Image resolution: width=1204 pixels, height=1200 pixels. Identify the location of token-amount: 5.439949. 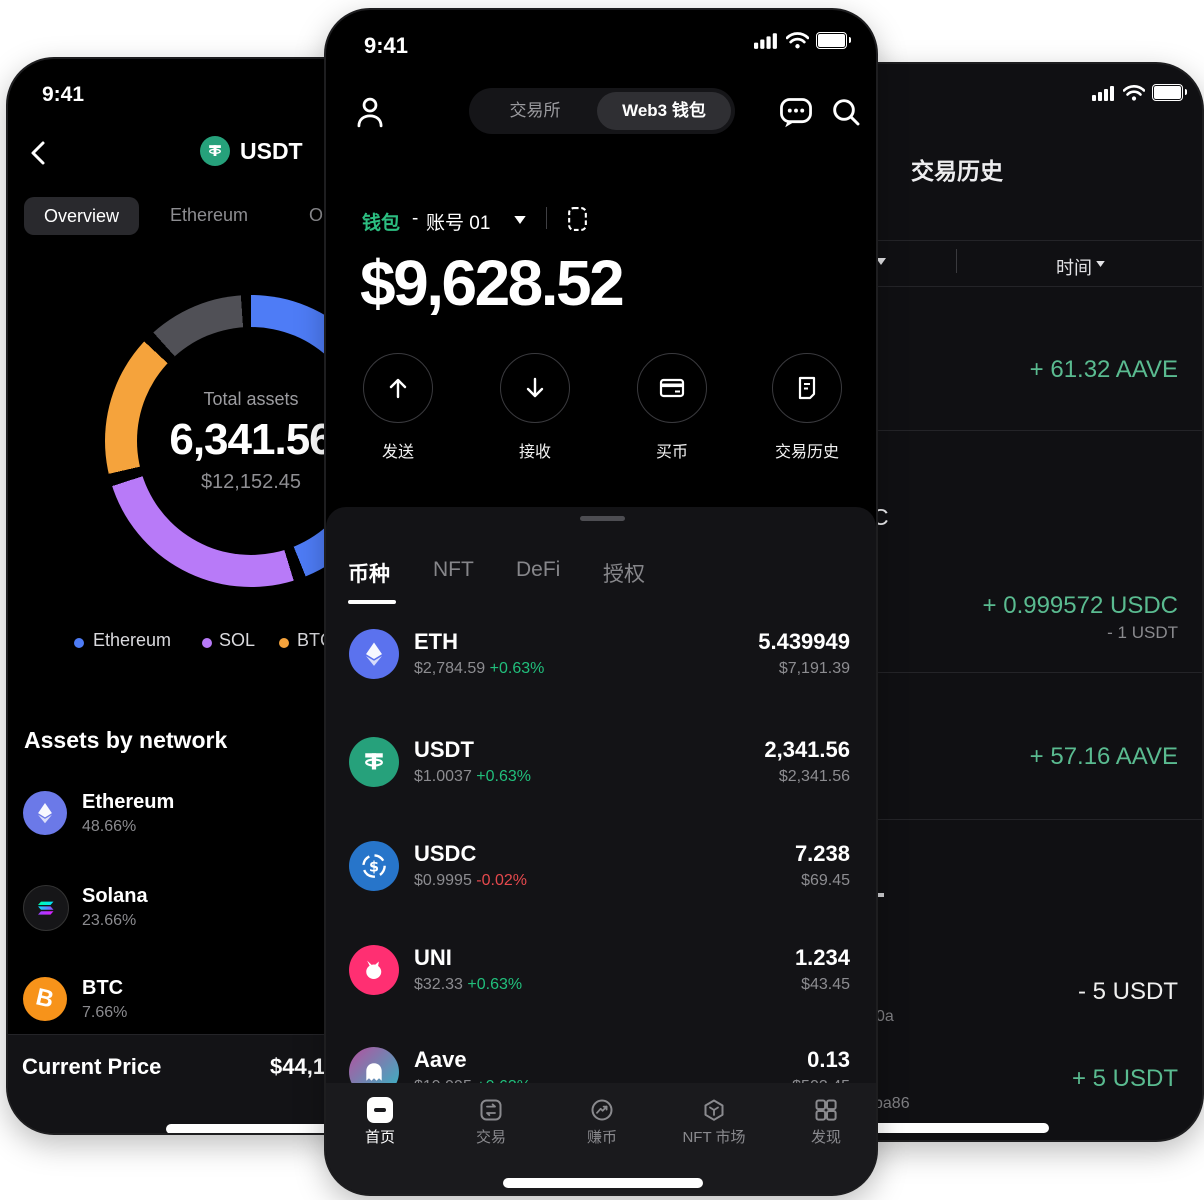
(804, 641).